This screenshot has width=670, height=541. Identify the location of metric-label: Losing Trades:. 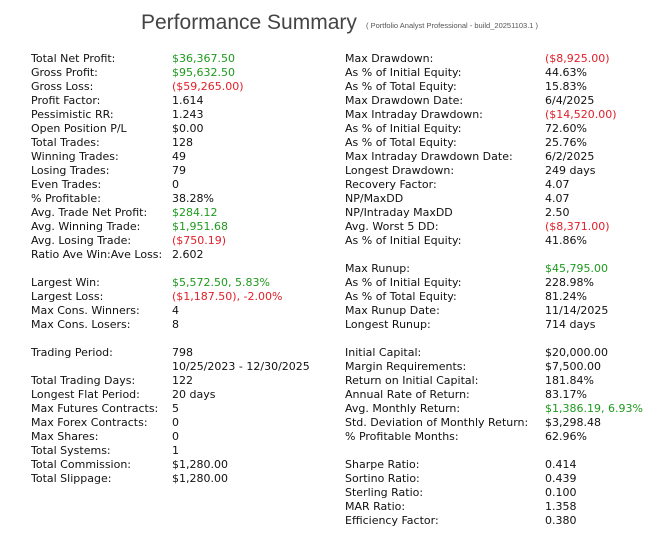
(70, 170).